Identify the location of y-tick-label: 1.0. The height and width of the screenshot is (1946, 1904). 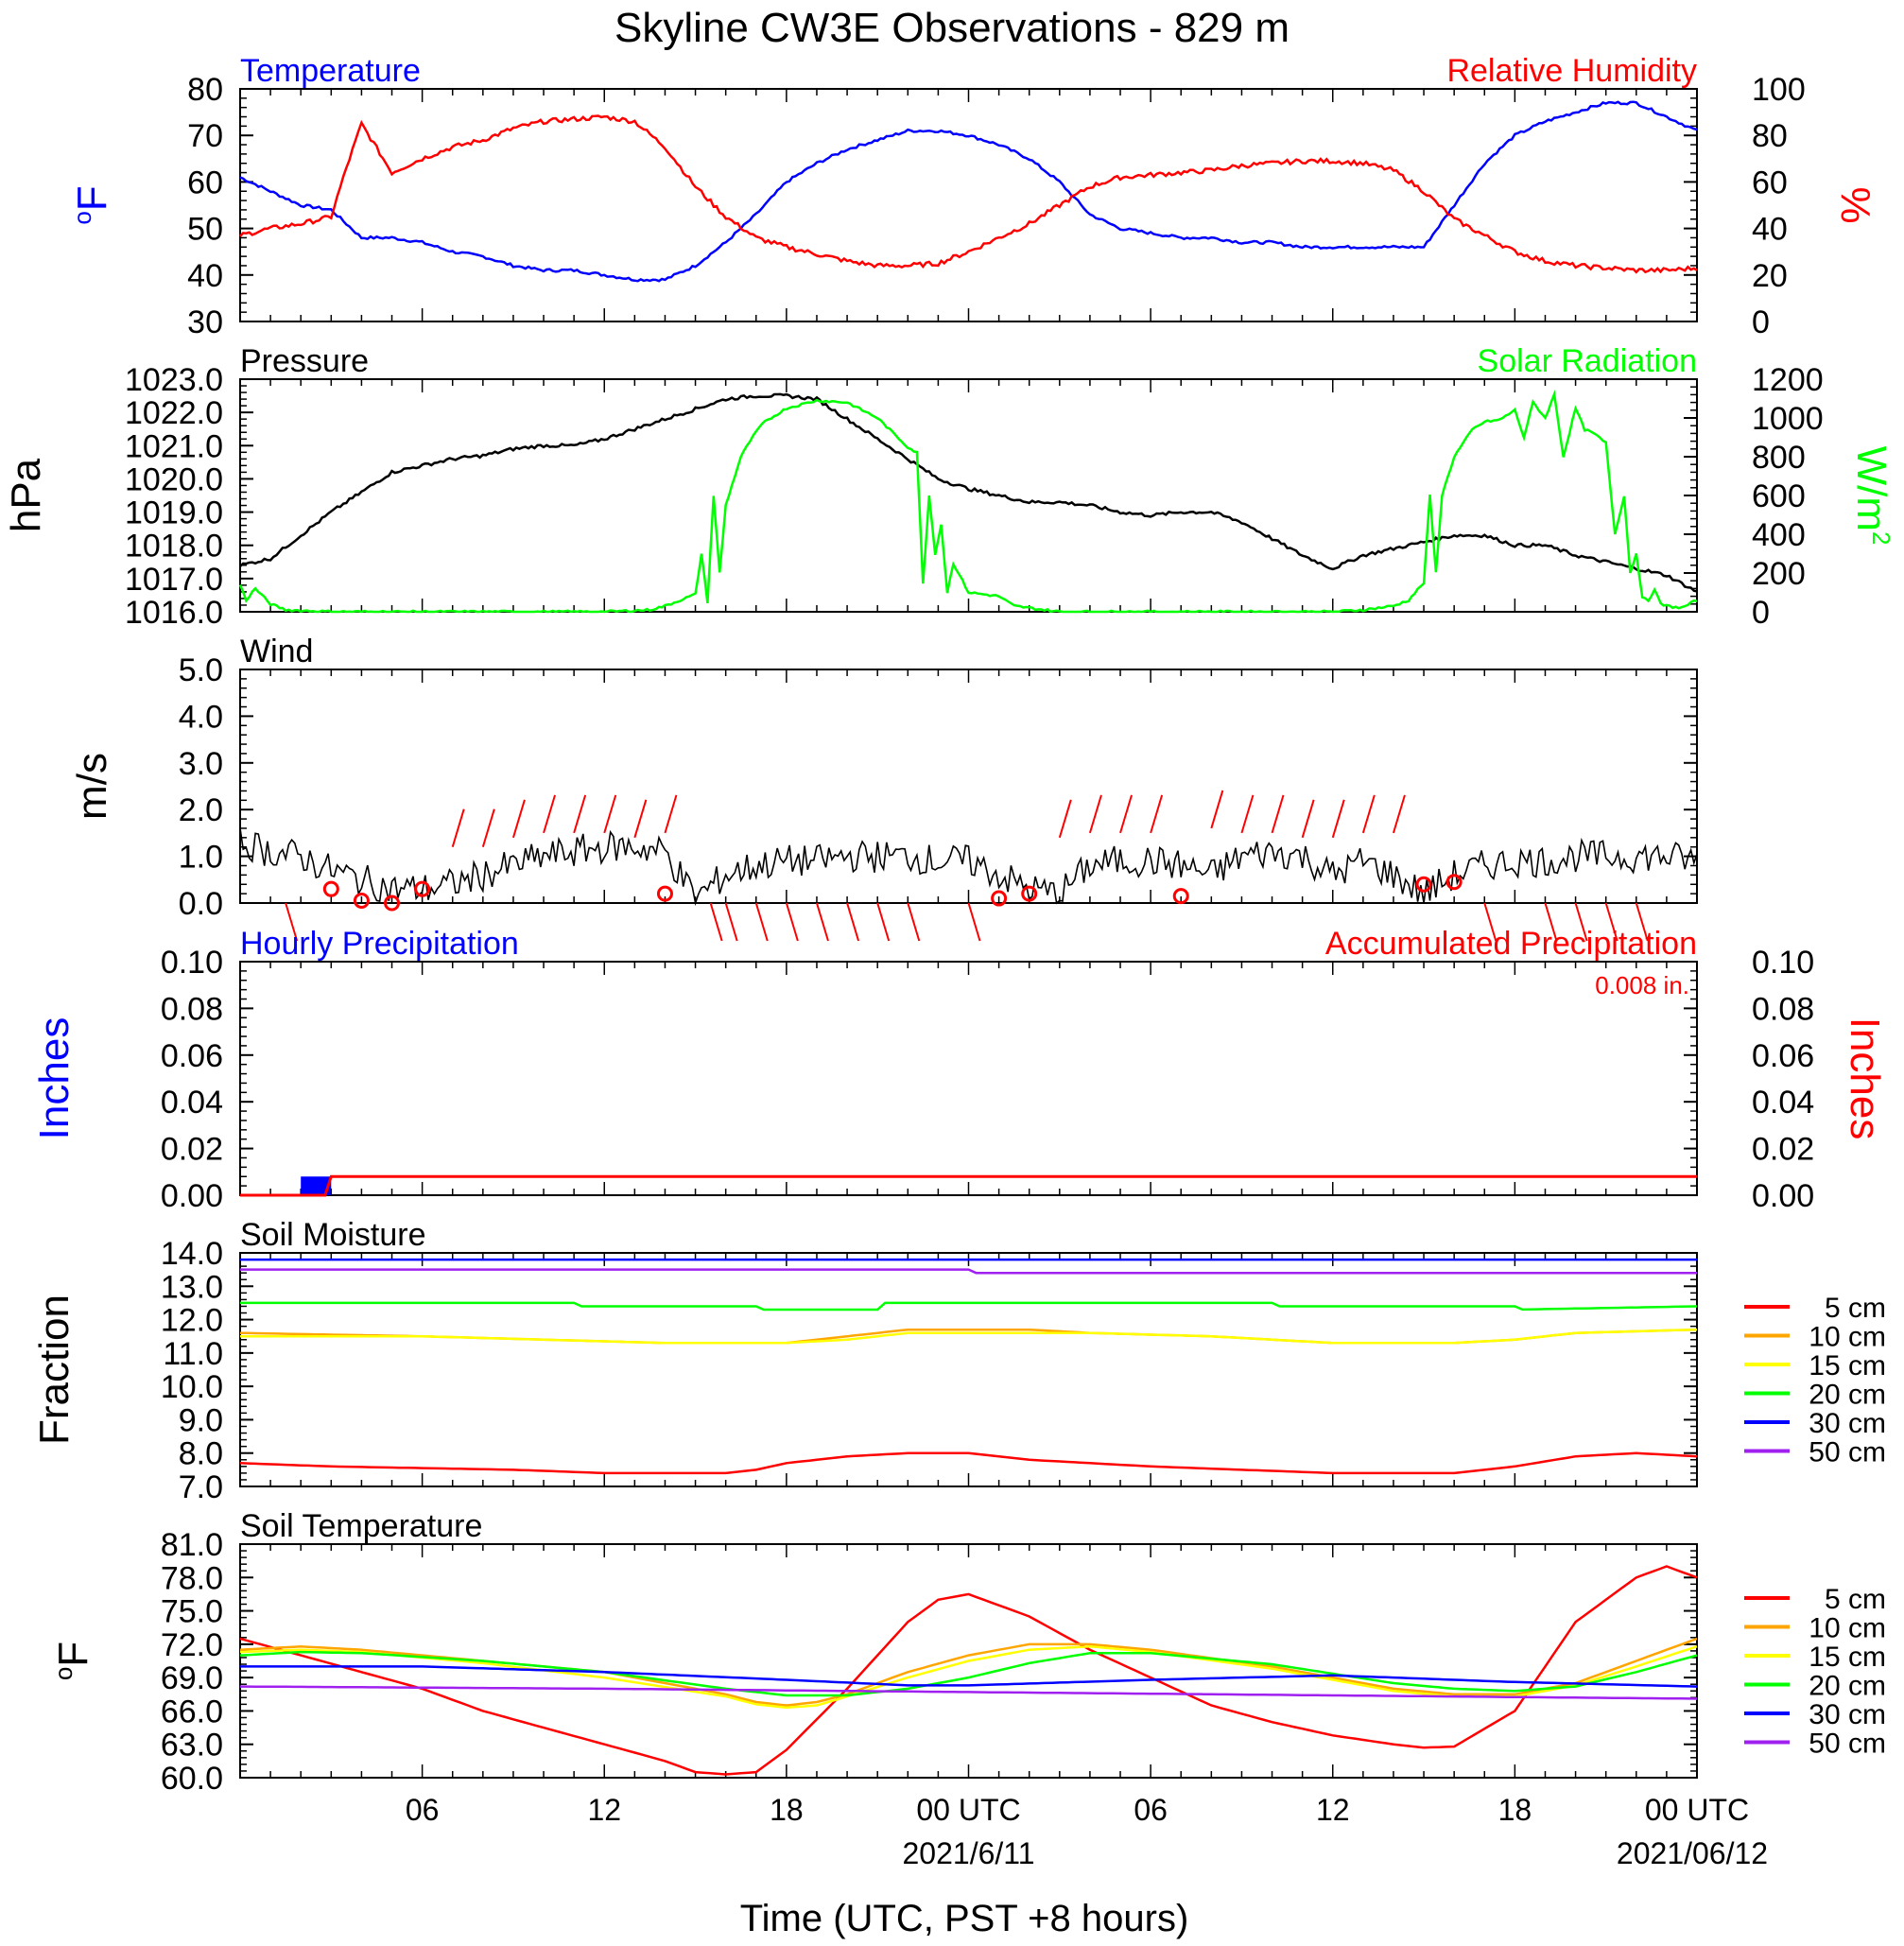
(201, 858).